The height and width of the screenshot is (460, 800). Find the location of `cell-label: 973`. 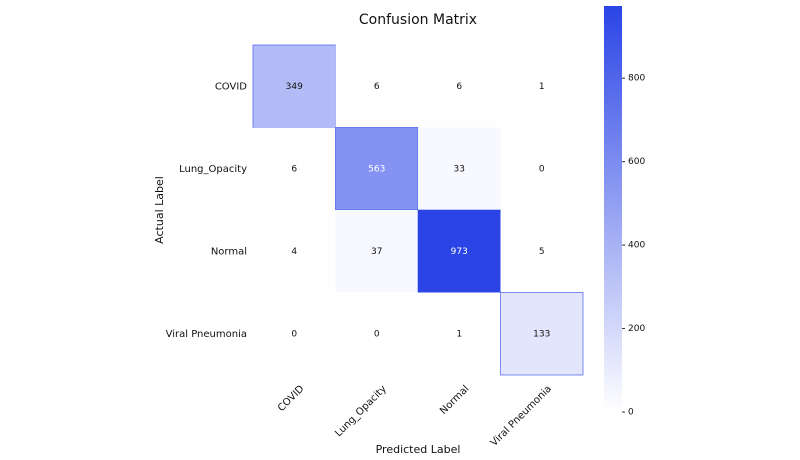

cell-label: 973 is located at coordinates (459, 252).